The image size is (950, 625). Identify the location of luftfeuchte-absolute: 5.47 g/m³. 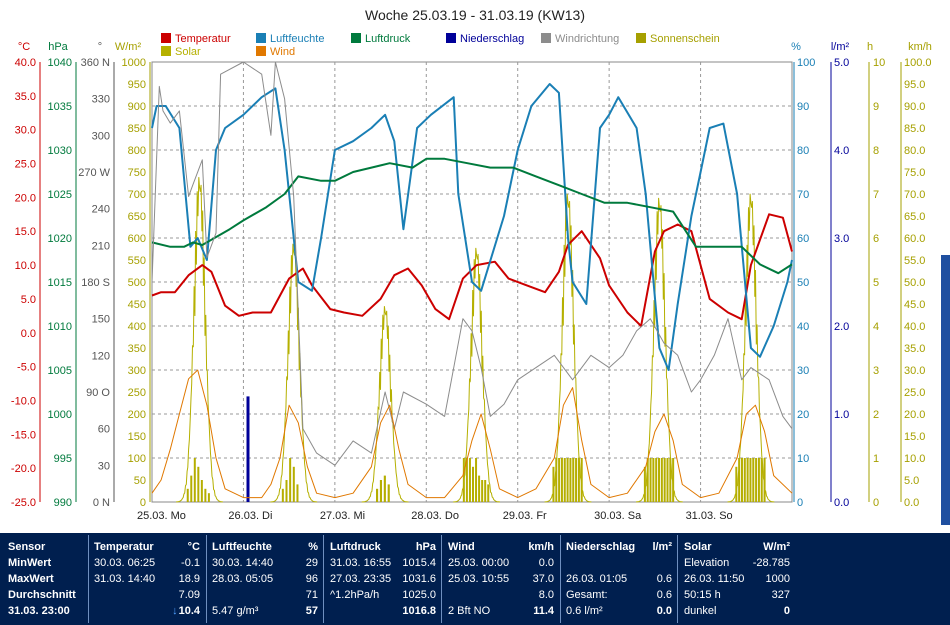
(235, 611).